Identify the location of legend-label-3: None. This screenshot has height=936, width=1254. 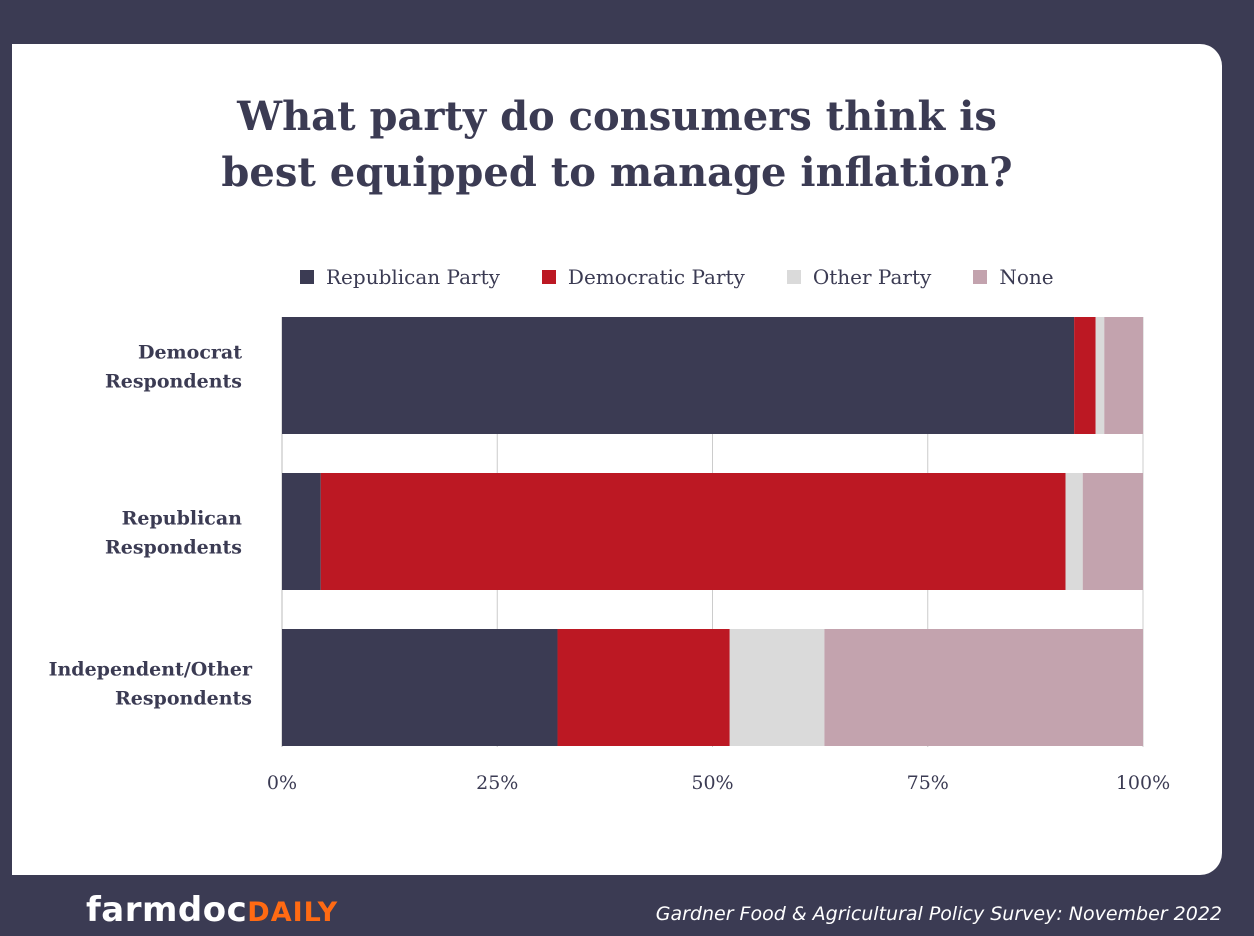
(1026, 277).